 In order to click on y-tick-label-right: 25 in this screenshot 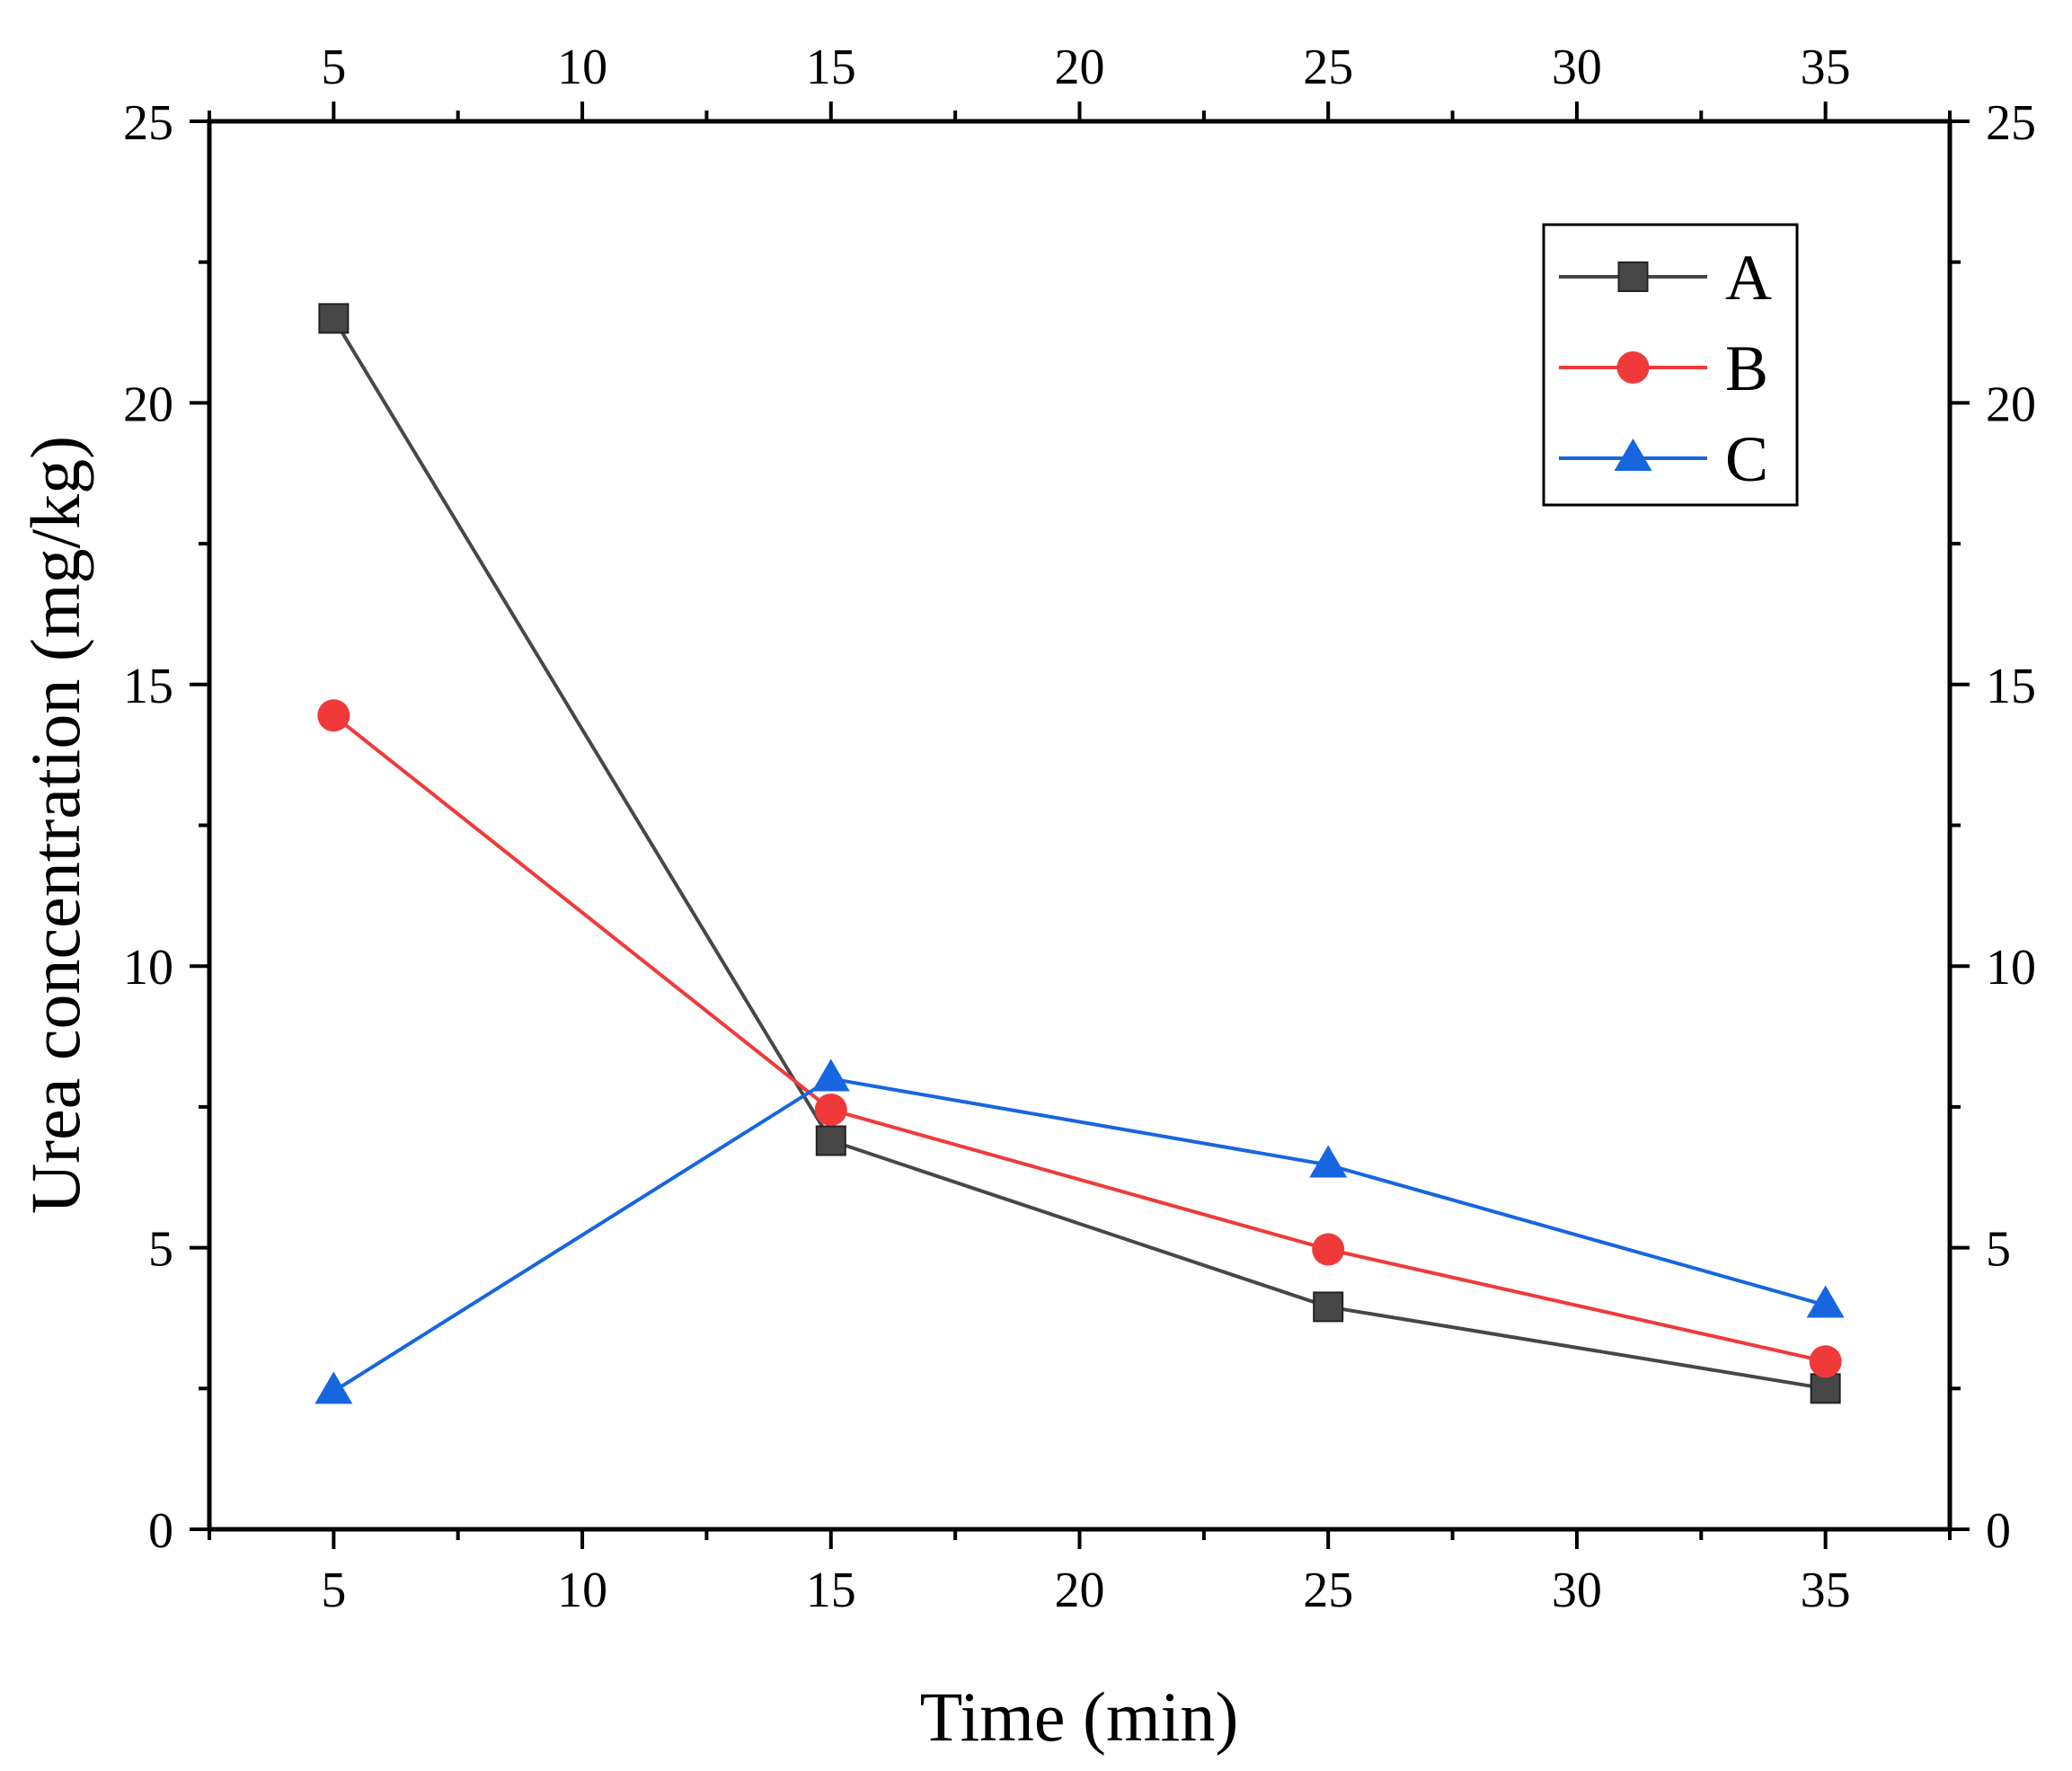, I will do `click(2011, 123)`.